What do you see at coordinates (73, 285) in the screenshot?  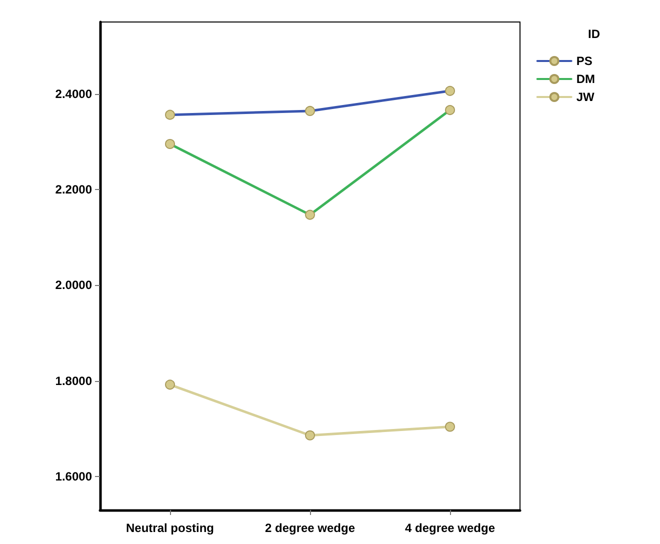 I see `y-tick-label: 2.0000` at bounding box center [73, 285].